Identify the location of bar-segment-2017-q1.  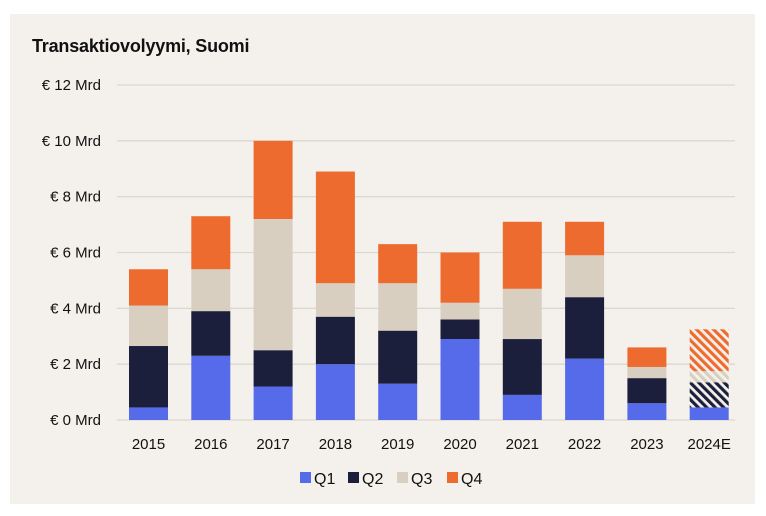
(273, 403).